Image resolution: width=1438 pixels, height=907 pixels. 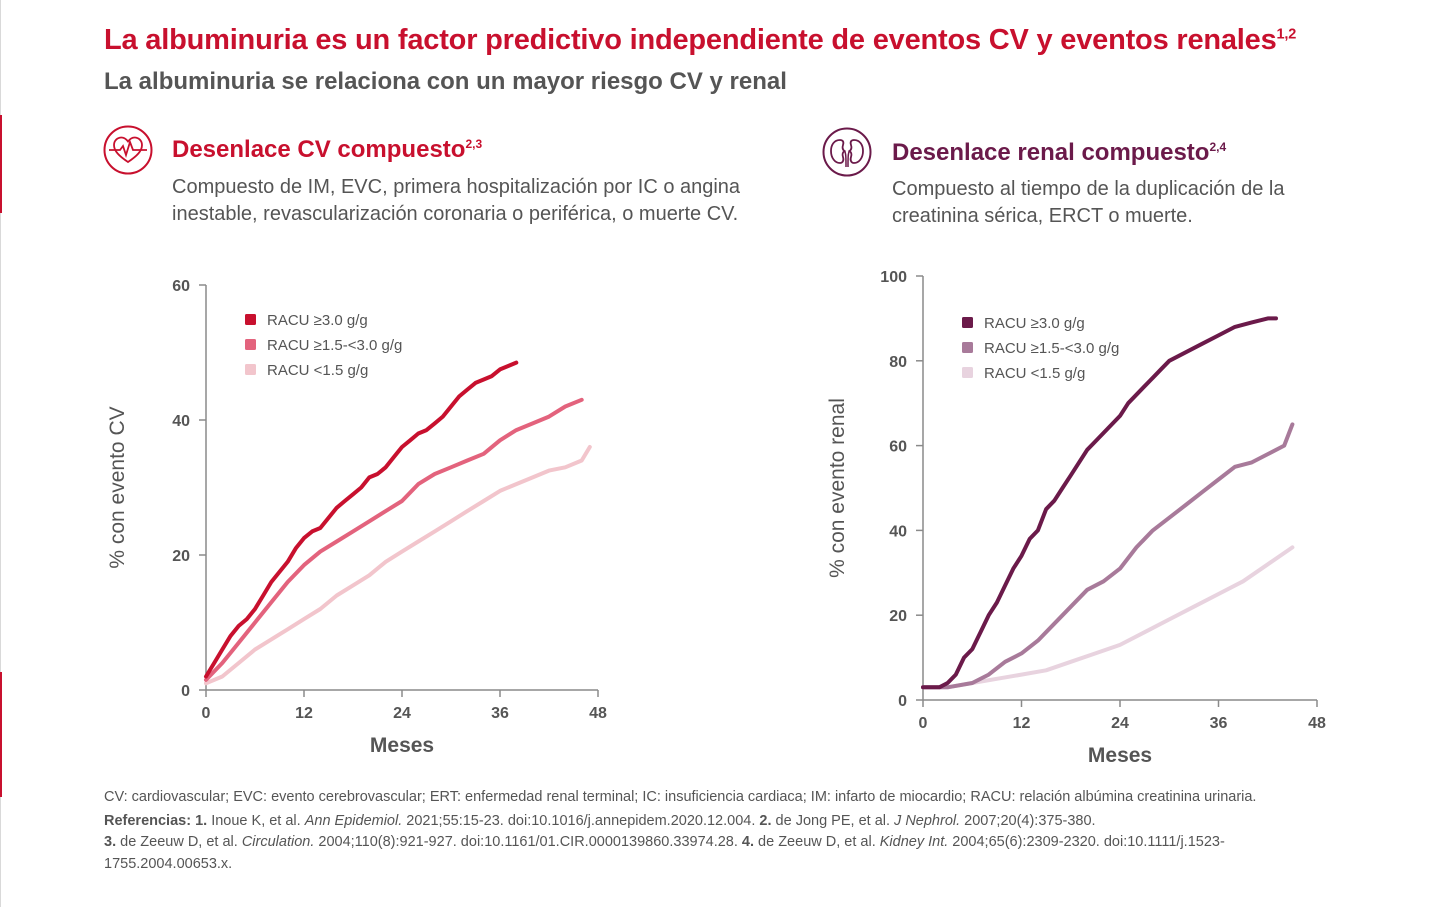 I want to click on renal-y-tick-label: 100, so click(x=893, y=277).